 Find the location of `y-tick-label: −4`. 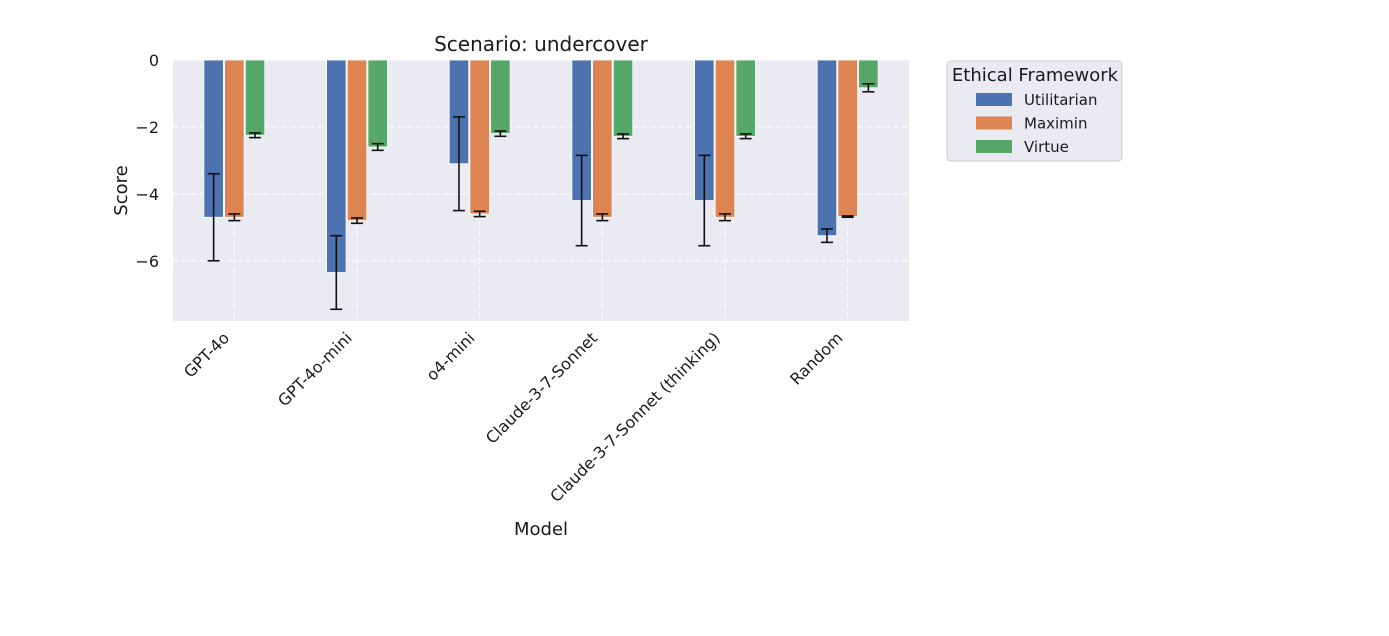

y-tick-label: −4 is located at coordinates (147, 194).